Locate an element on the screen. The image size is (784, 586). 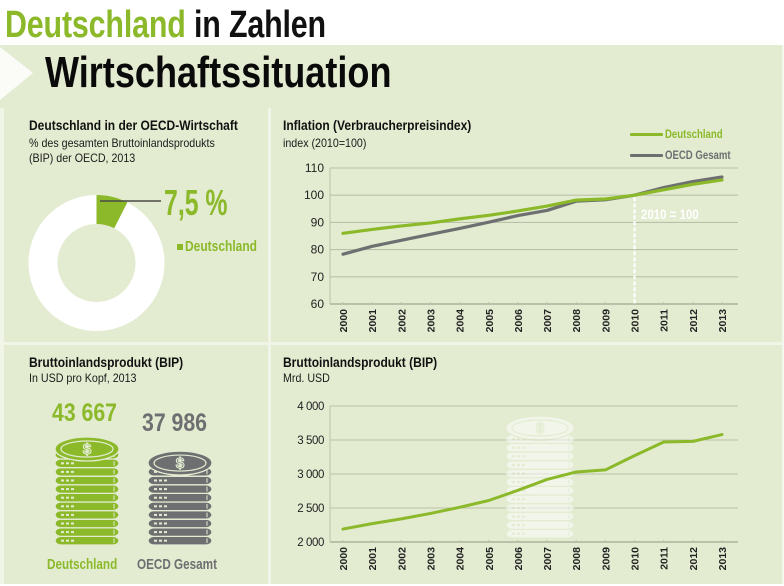
series-line-oecd-gesamt is located at coordinates (532, 215).